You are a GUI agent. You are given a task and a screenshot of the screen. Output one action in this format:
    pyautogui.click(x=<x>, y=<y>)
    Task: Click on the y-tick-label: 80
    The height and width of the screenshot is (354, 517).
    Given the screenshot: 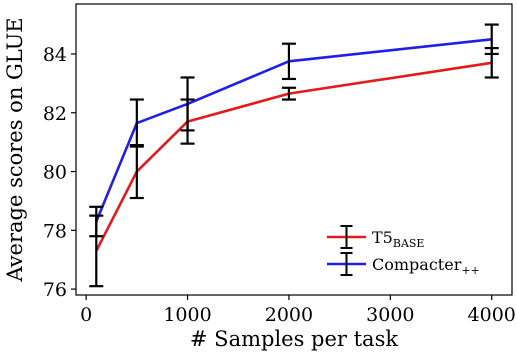 What is the action you would take?
    pyautogui.click(x=55, y=173)
    